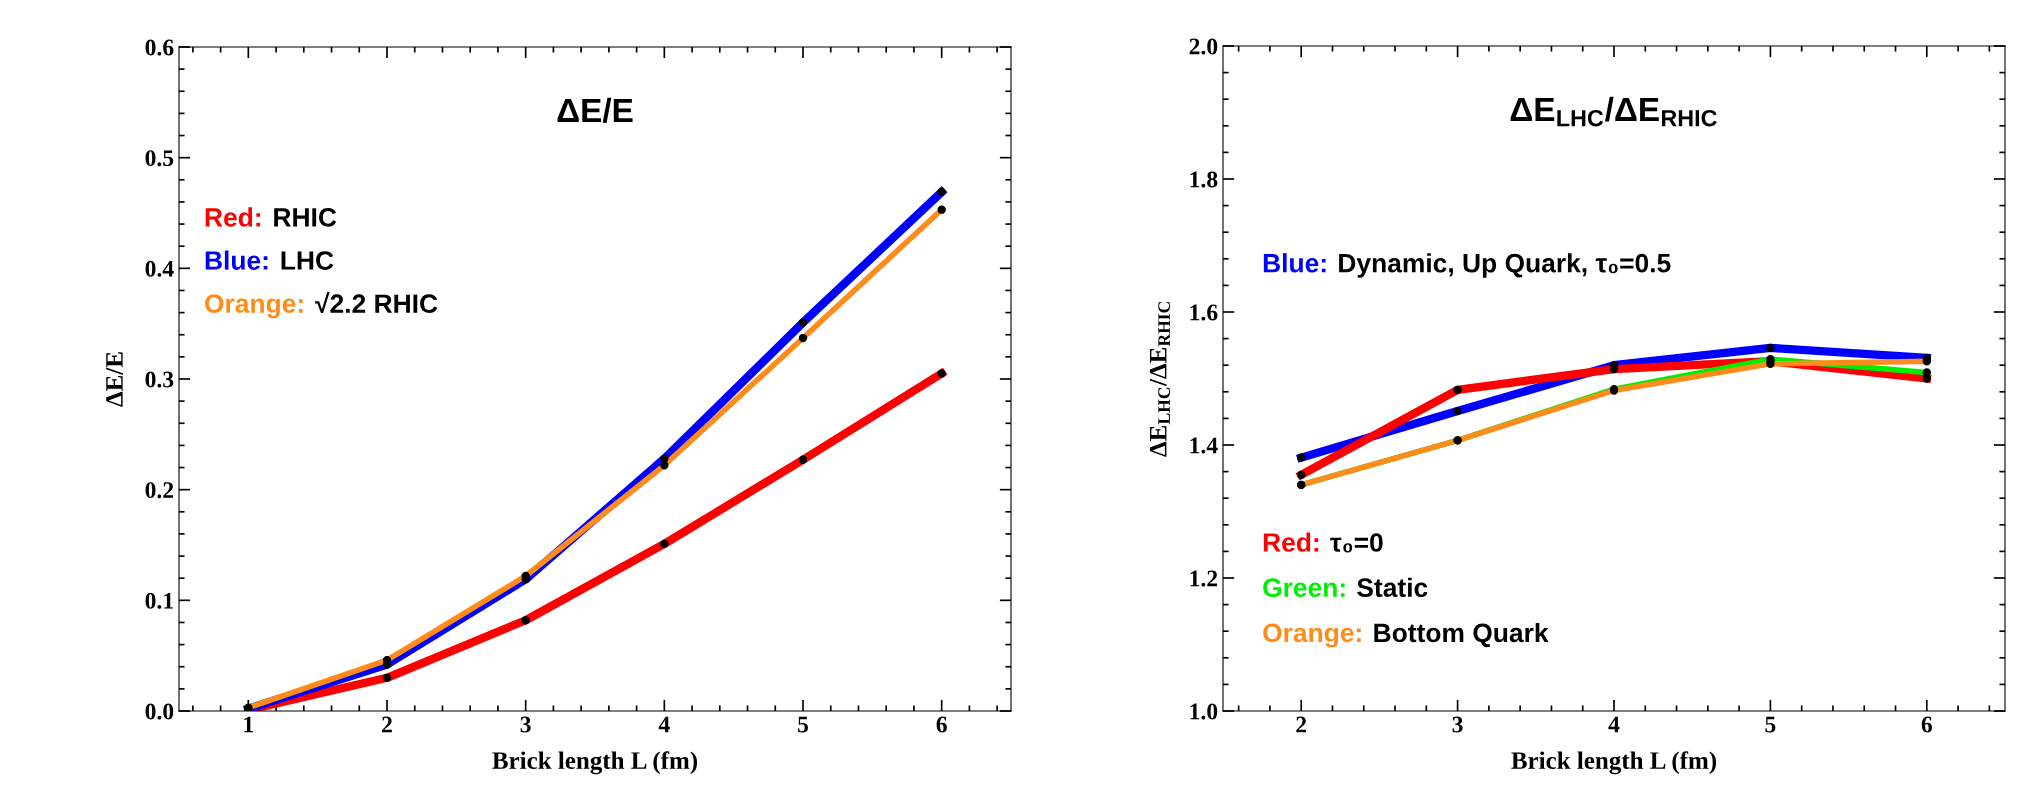 Image resolution: width=2018 pixels, height=810 pixels. Describe the element at coordinates (159, 490) in the screenshot. I see `y-tick-label: 0.2` at that location.